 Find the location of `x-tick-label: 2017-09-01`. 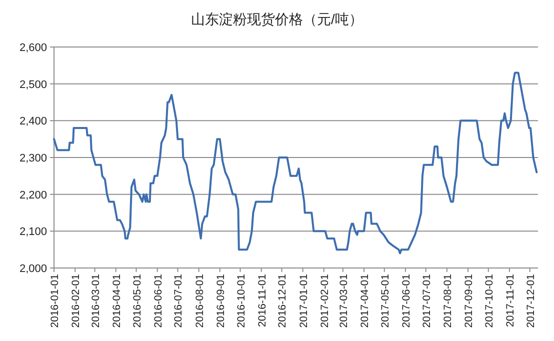

x-tick-label: 2017-09-01 is located at coordinates (468, 301).